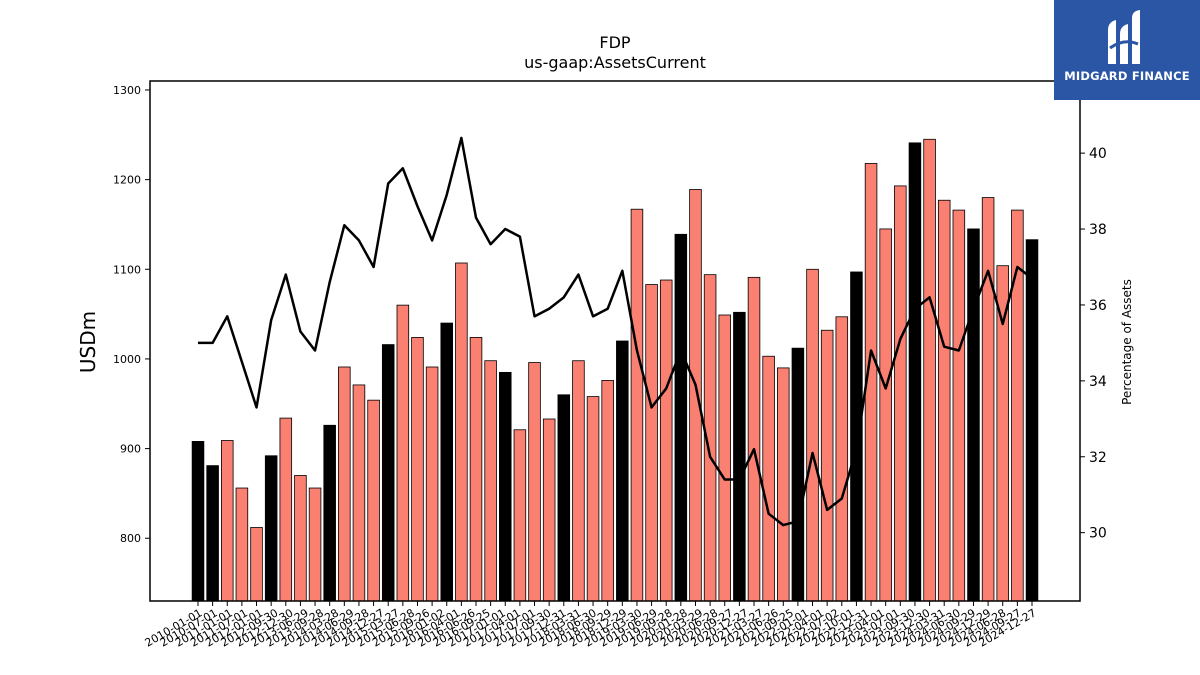  Describe the element at coordinates (131, 314) in the screenshot. I see `y-axis-ticks: 800 900 1000 1100 1200 1300` at that location.